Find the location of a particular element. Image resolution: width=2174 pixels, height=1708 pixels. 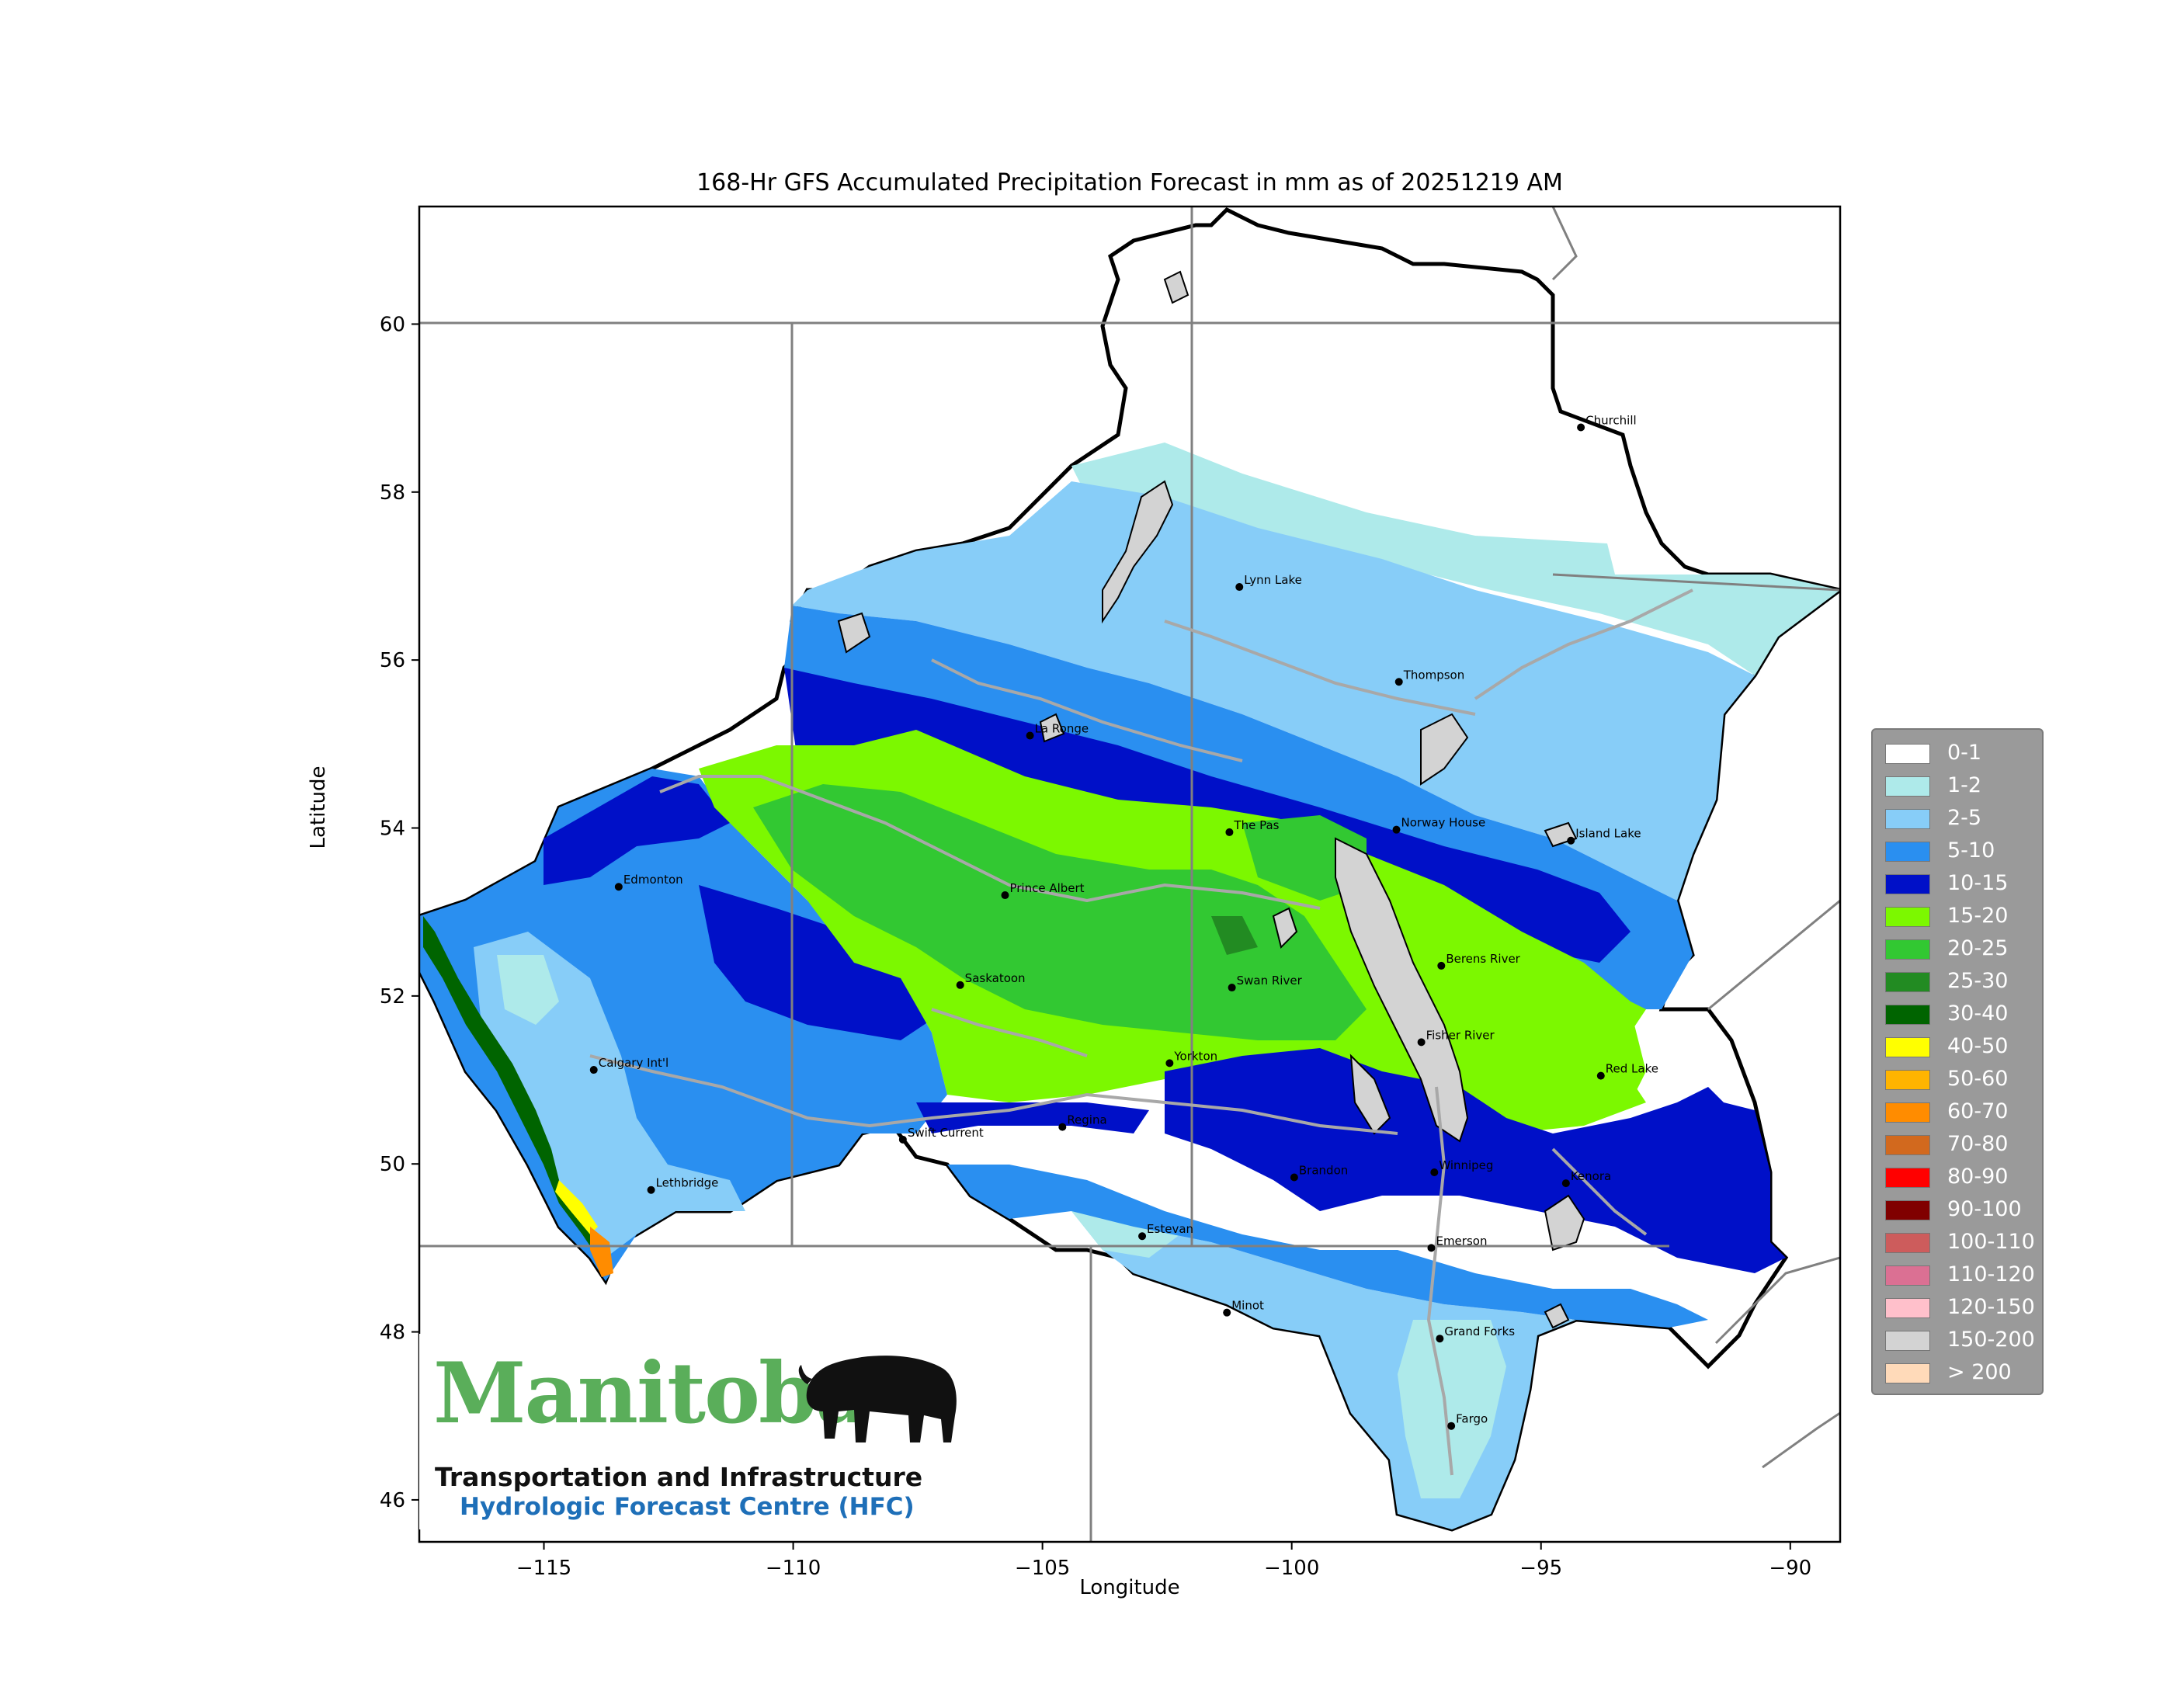

legend-label: 15-20 is located at coordinates (1978, 916).